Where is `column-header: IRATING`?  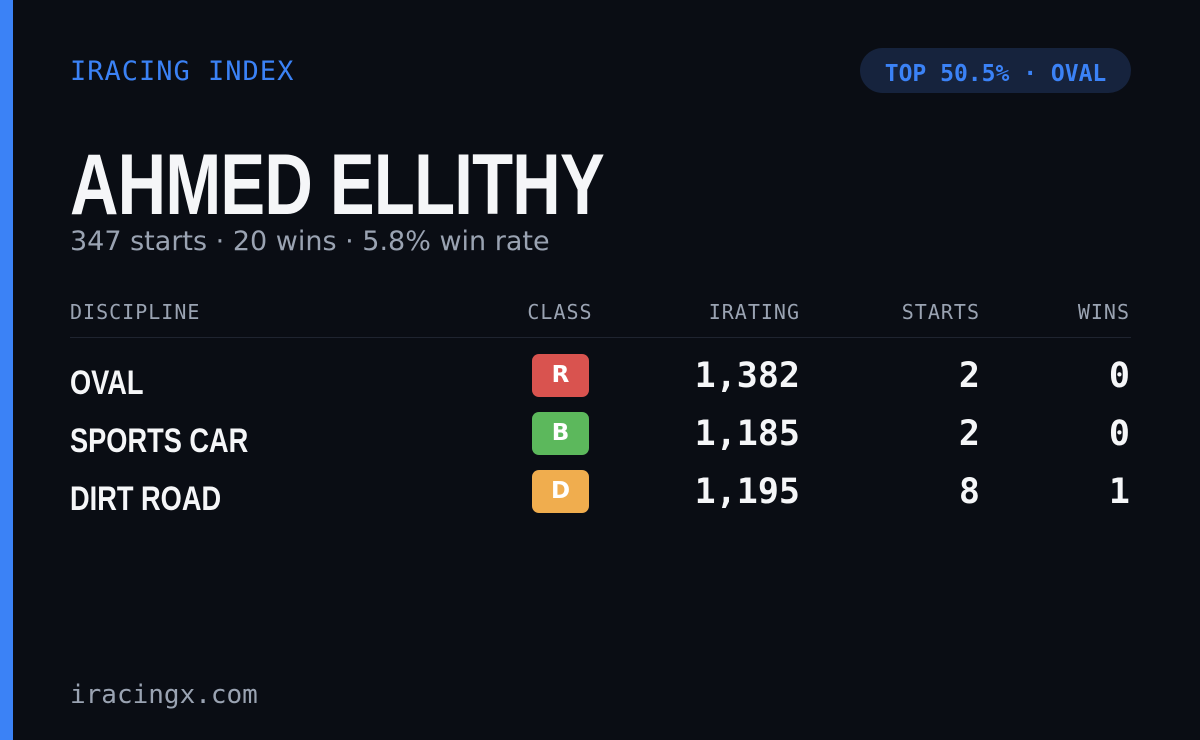 column-header: IRATING is located at coordinates (754, 312).